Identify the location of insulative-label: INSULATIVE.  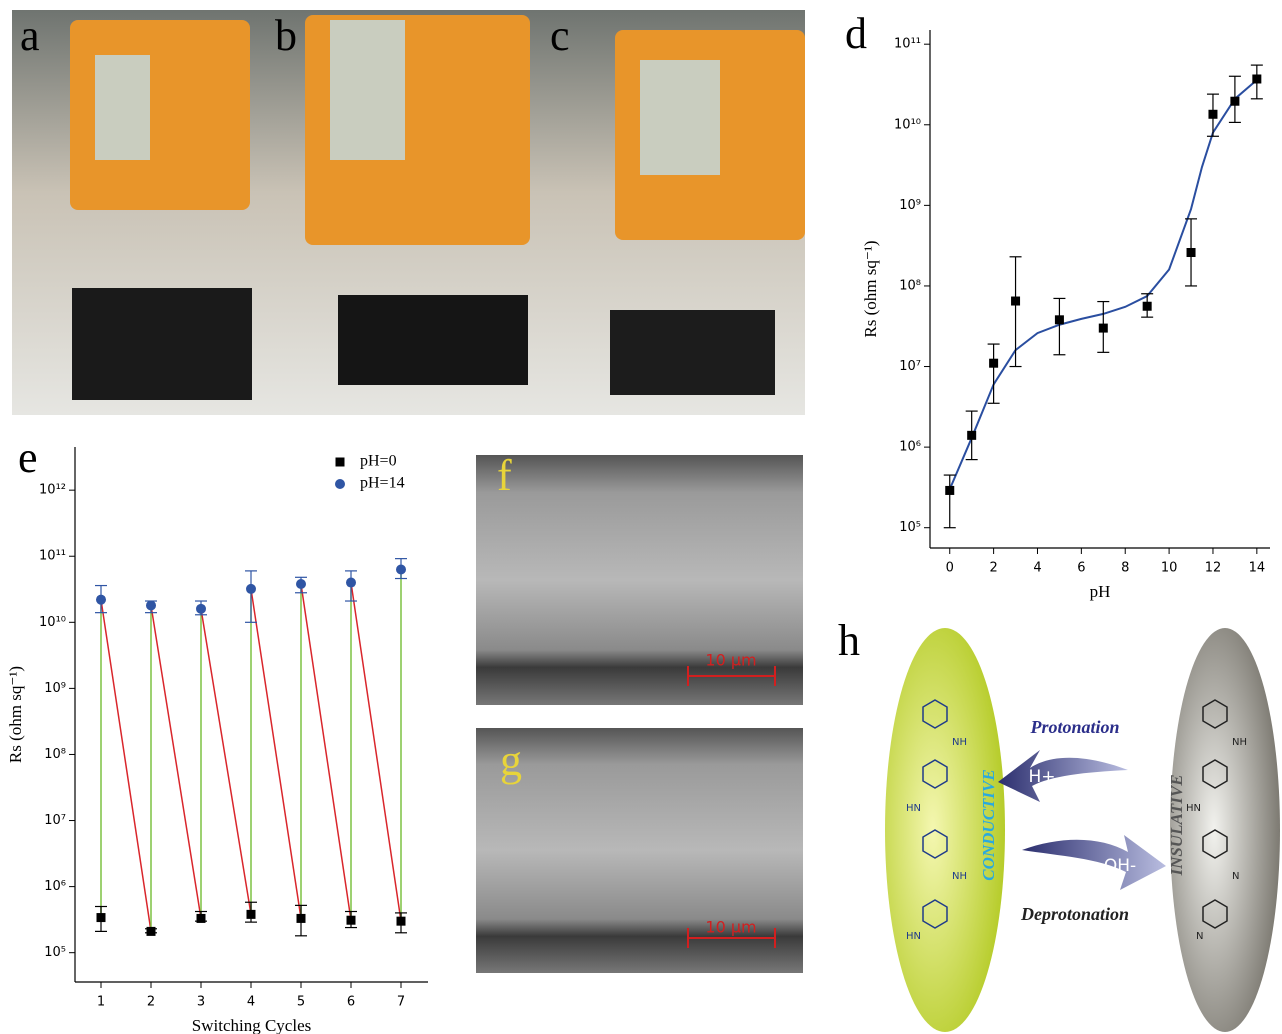
(1176, 825).